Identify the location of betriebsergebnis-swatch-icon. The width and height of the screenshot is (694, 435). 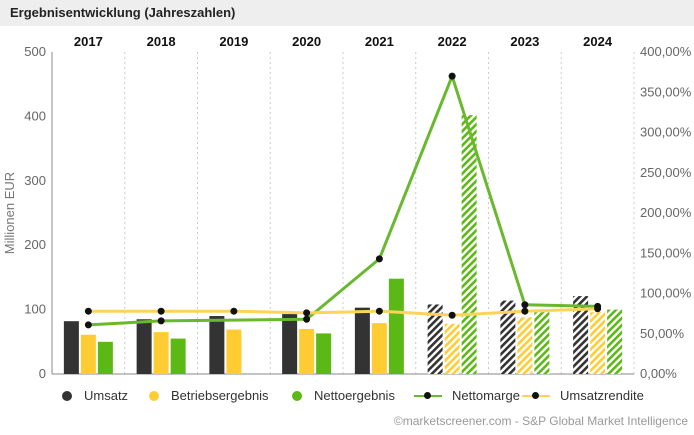
(154, 395).